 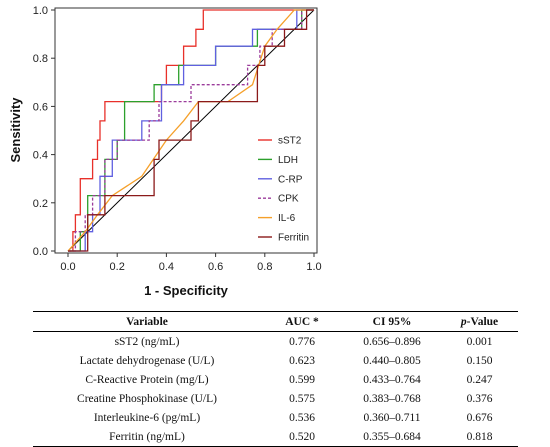 What do you see at coordinates (117, 267) in the screenshot?
I see `x-tick-label: 0.2` at bounding box center [117, 267].